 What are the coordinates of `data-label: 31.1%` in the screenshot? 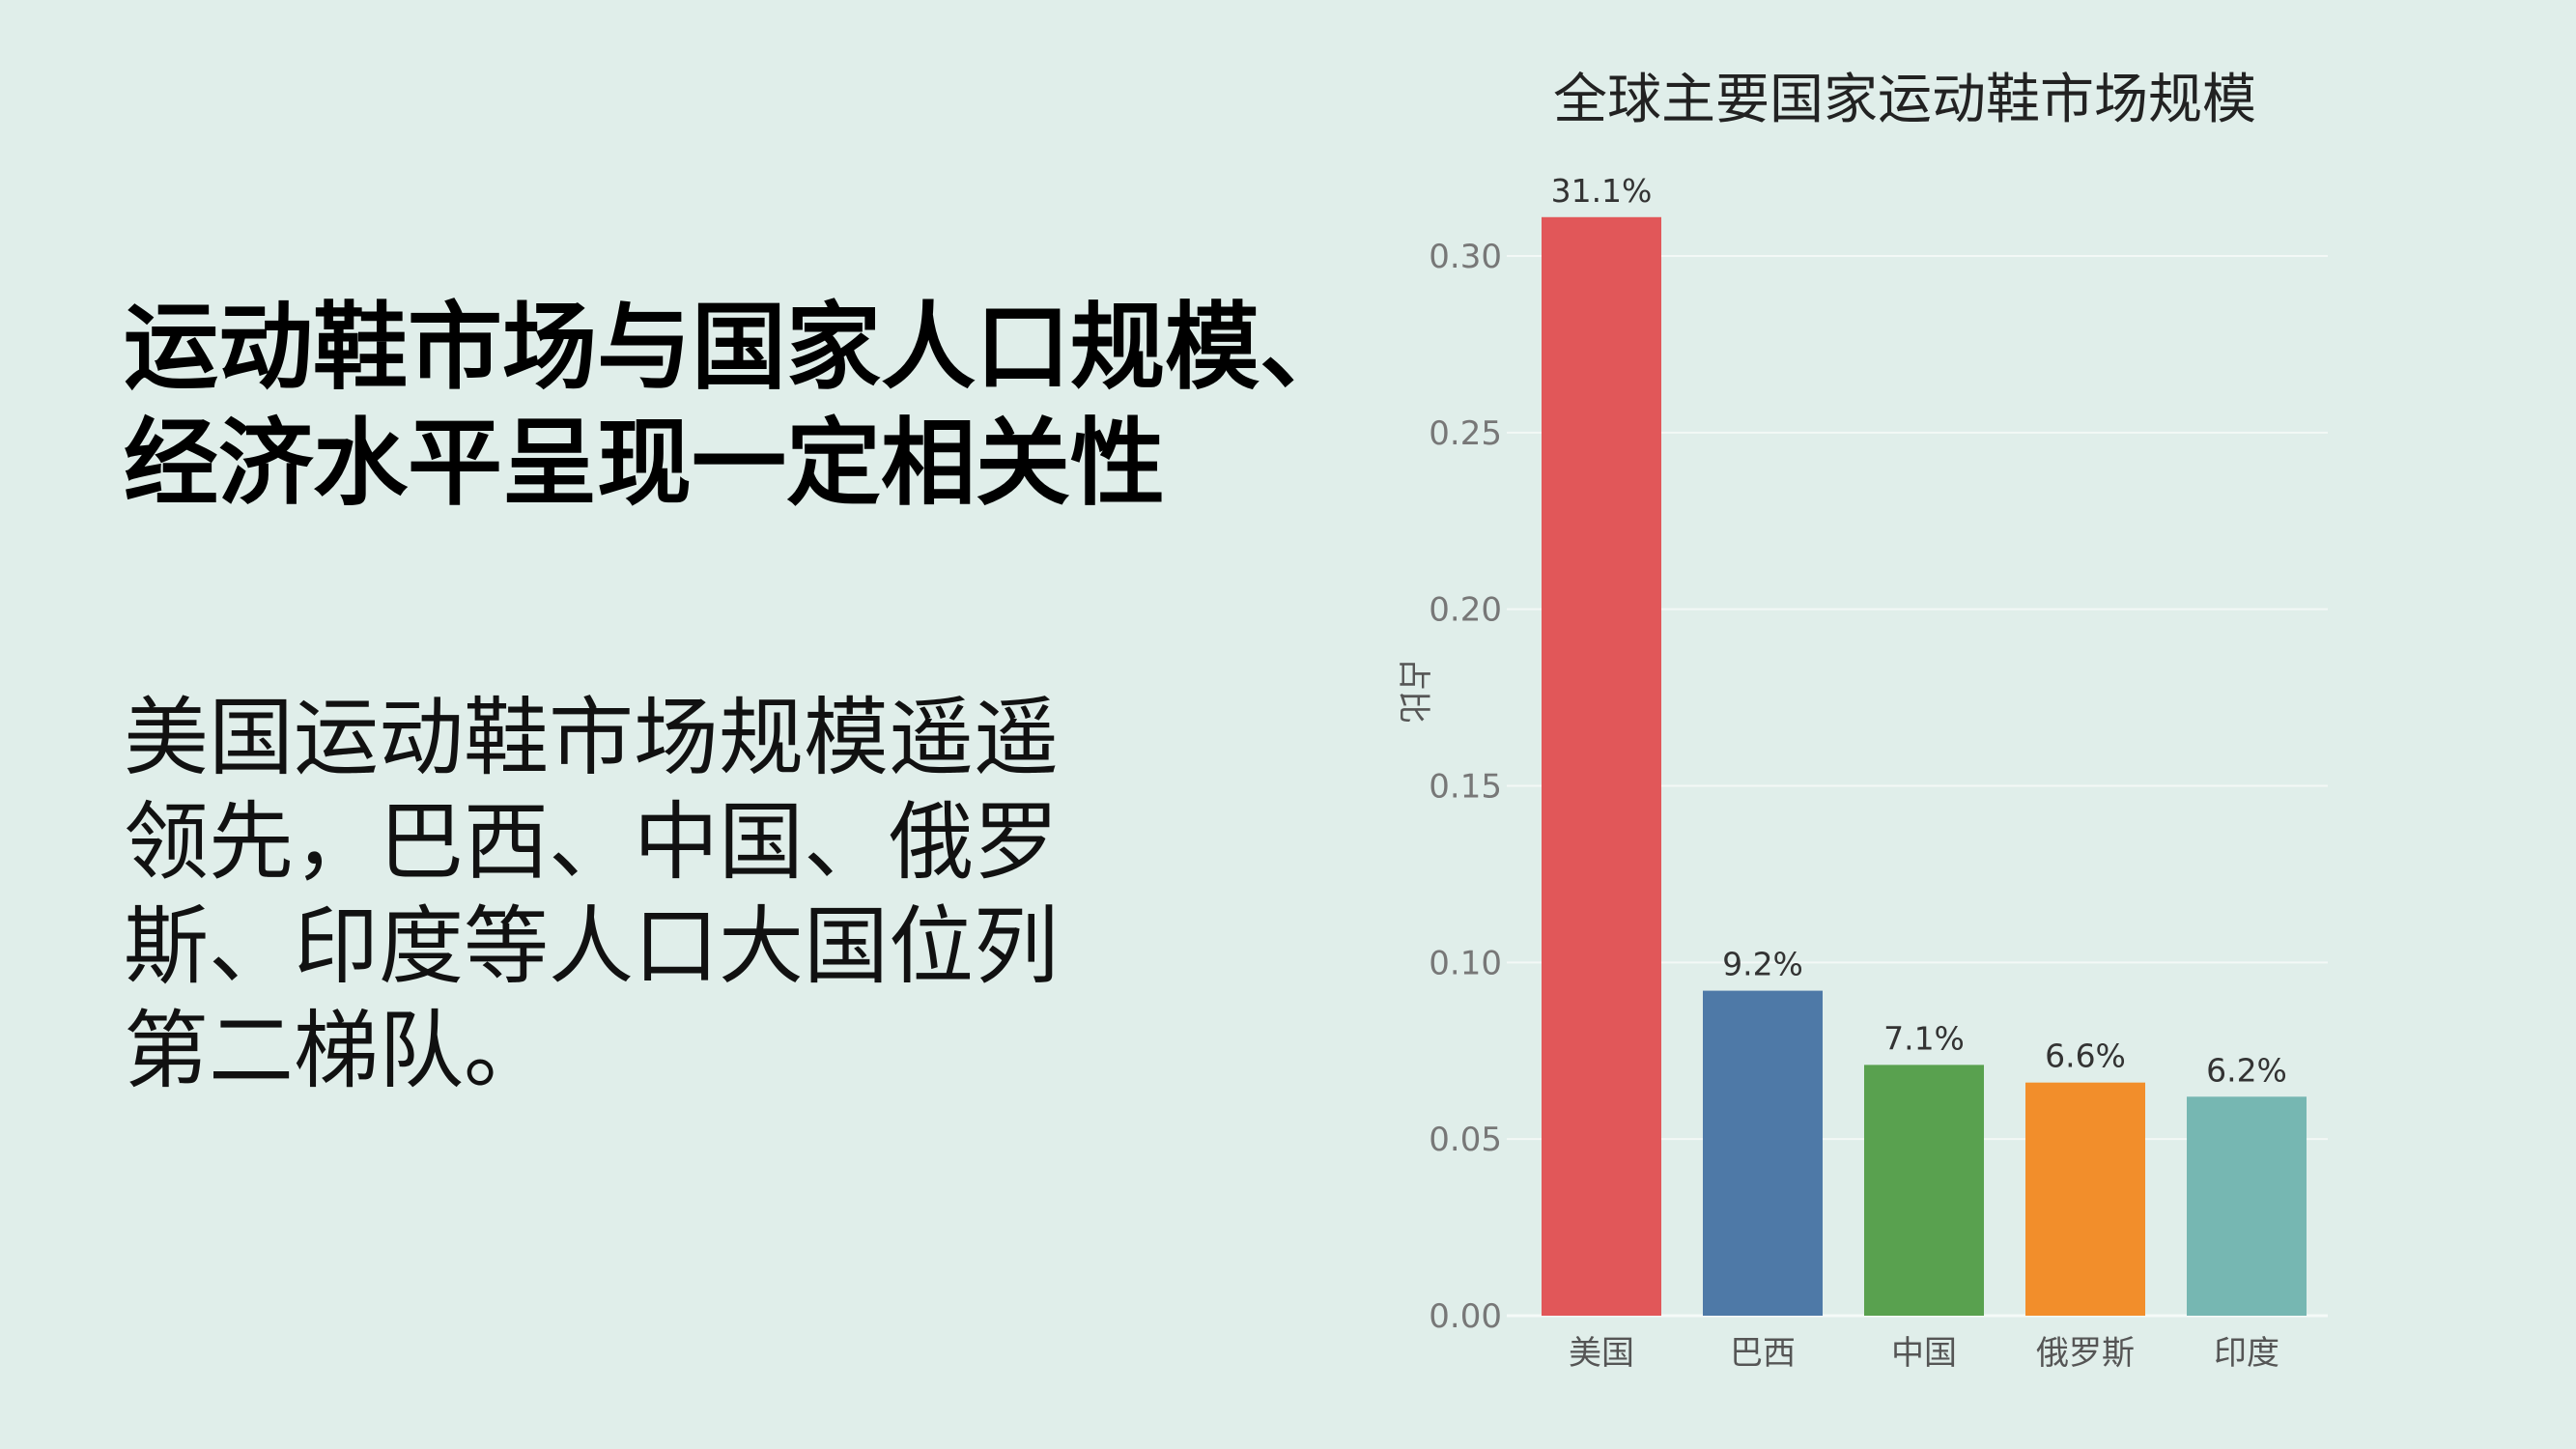 It's located at (1602, 191).